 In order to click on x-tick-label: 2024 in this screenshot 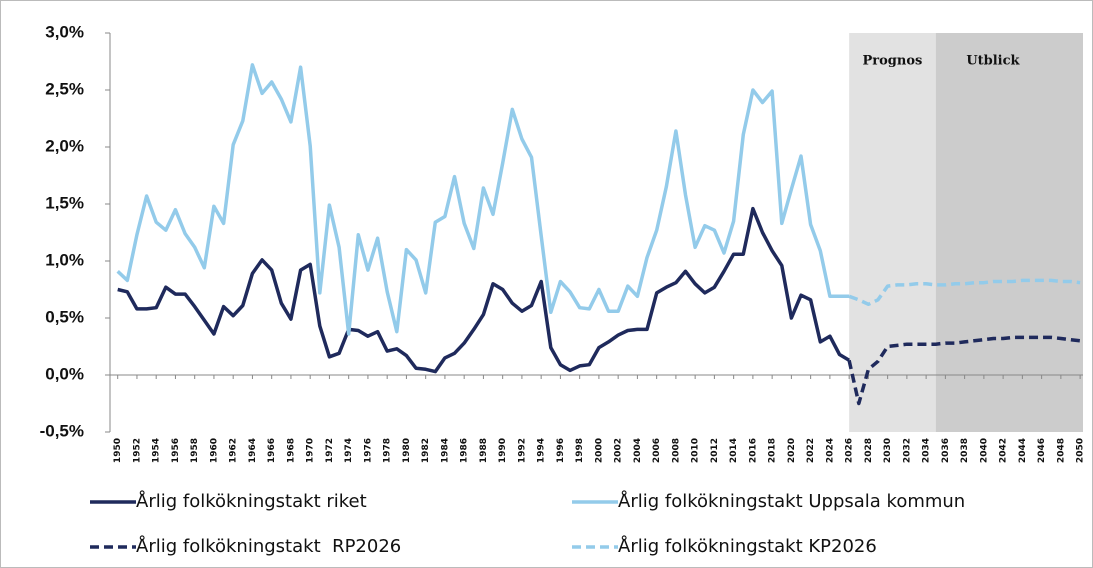, I will do `click(830, 450)`.